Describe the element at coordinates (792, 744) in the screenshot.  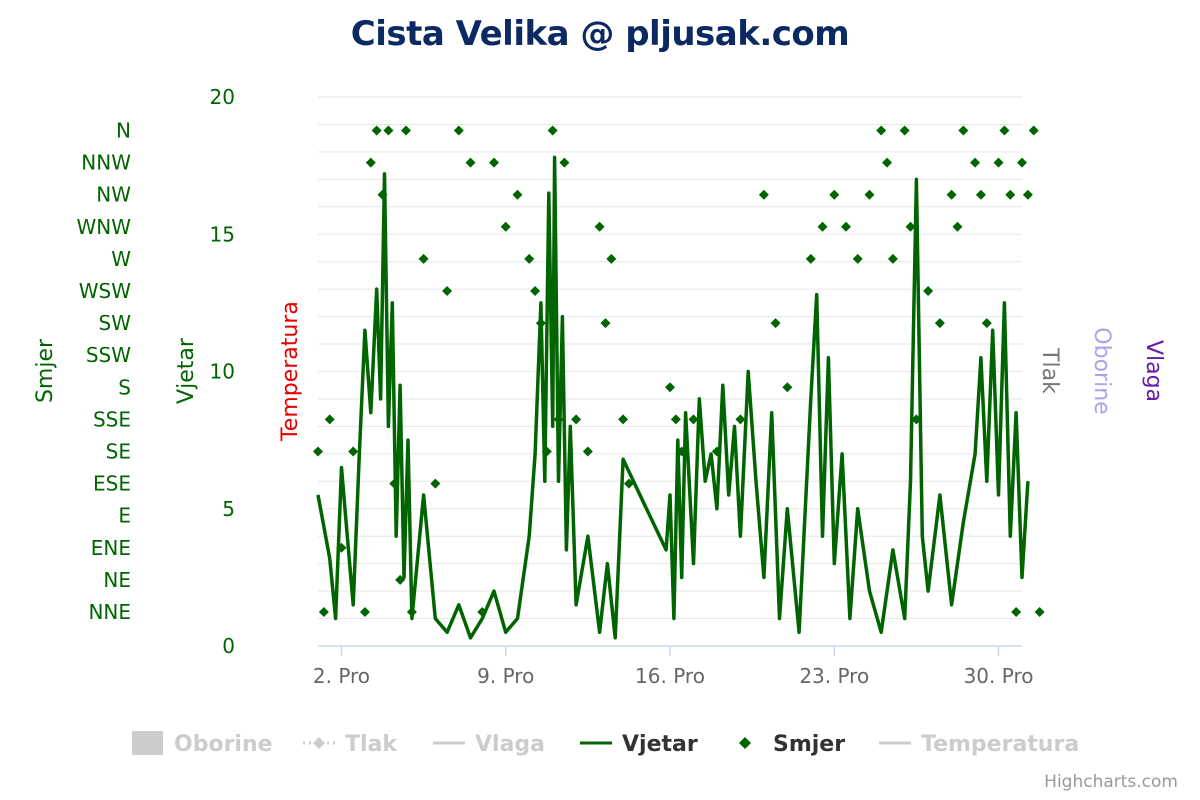
I see `legend-item-smjer: Smjer` at that location.